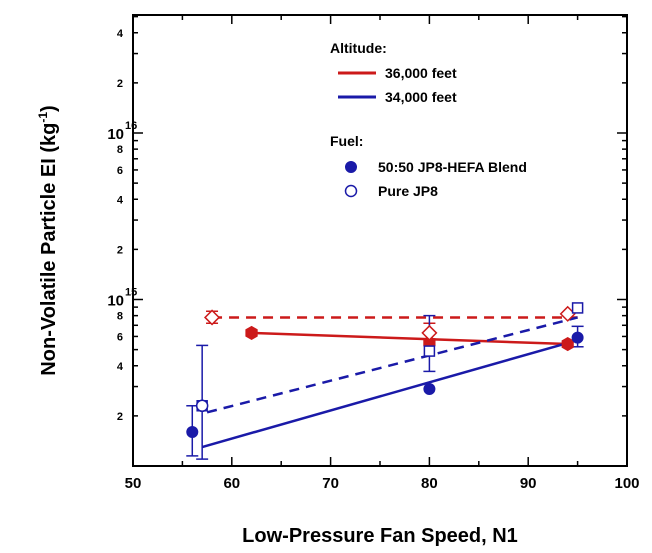 The image size is (652, 553). Describe the element at coordinates (131, 126) in the screenshot. I see `y-tick-exponent: 16` at that location.